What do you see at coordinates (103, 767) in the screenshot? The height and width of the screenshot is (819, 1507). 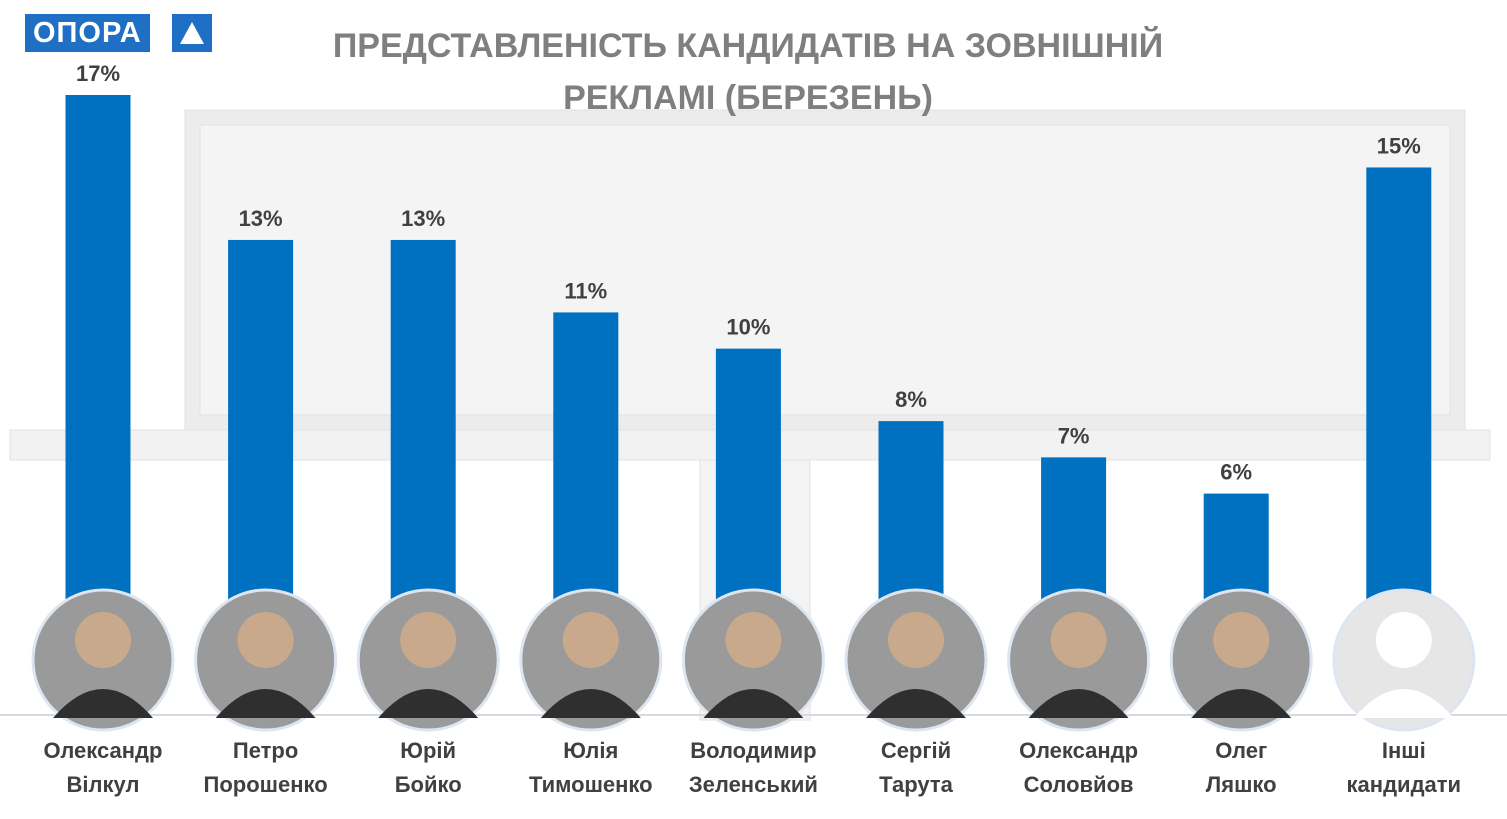 I see `category-label: Олександр Вілкул` at bounding box center [103, 767].